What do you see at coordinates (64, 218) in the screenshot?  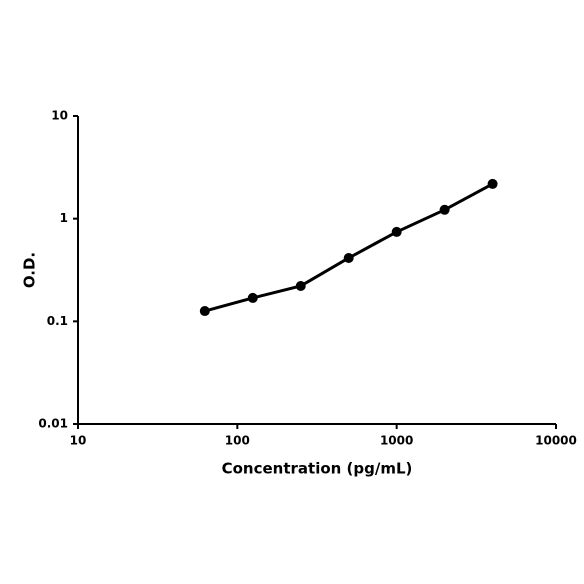 I see `y-tick-label: 1` at bounding box center [64, 218].